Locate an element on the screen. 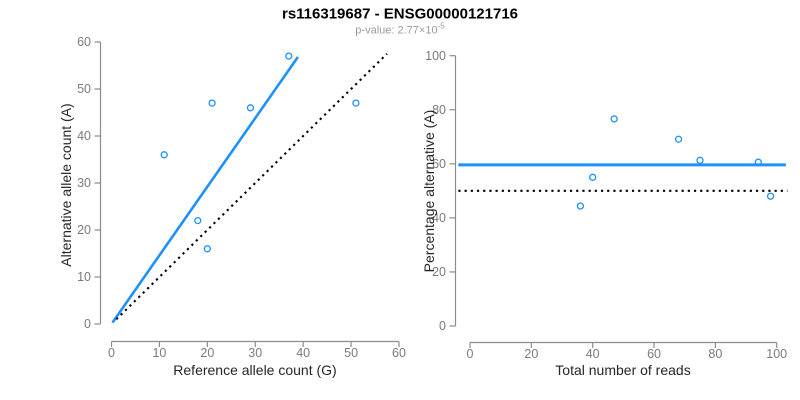 The width and height of the screenshot is (800, 400). x-axis: 0 20 40 60 80 100 is located at coordinates (627, 351).